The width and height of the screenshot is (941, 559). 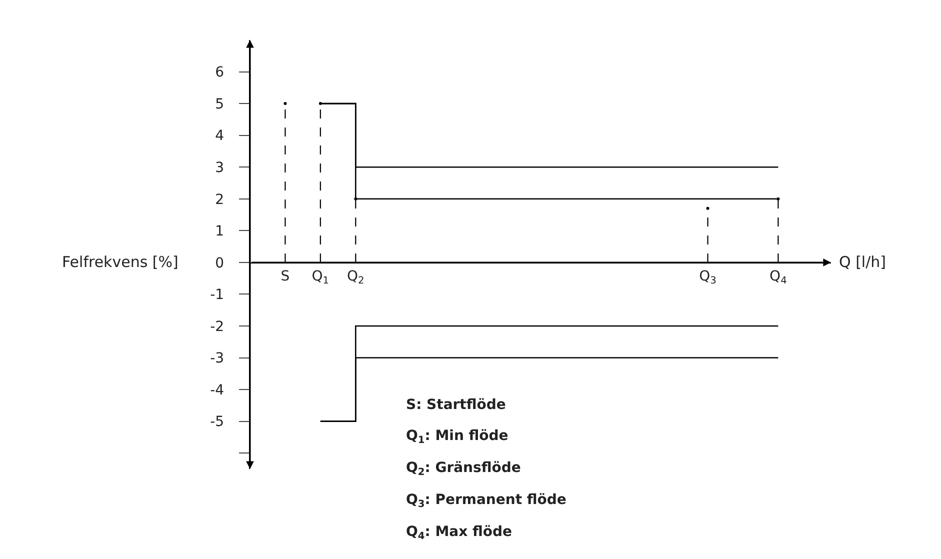 I want to click on x-tick-label: Q$_{4}$, so click(x=778, y=277).